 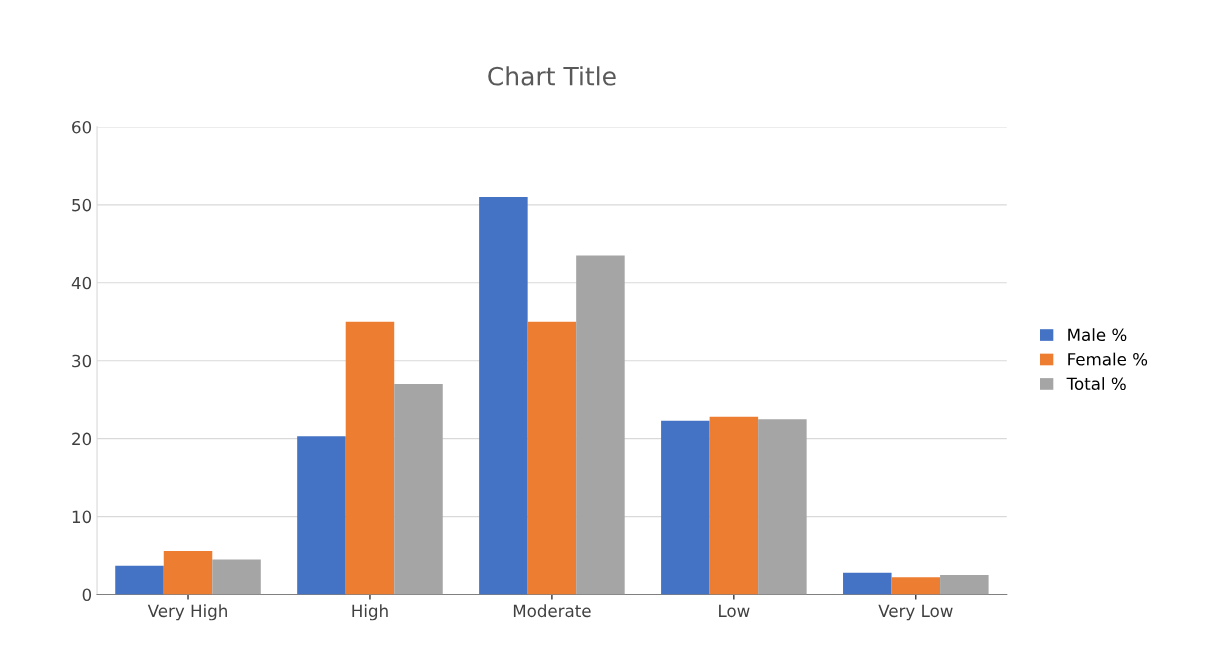 I want to click on x-tick-label: Very Low, so click(x=915, y=612).